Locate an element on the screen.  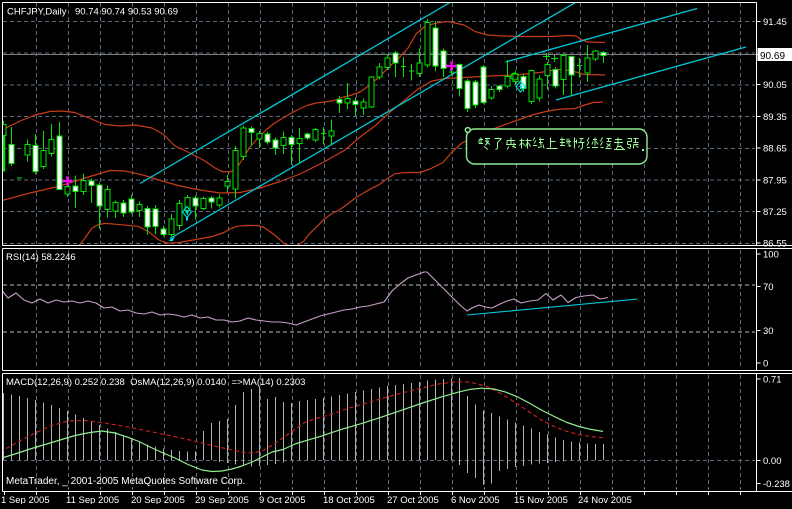
svg-text: 6 Nov 2005 is located at coordinates (475, 499).